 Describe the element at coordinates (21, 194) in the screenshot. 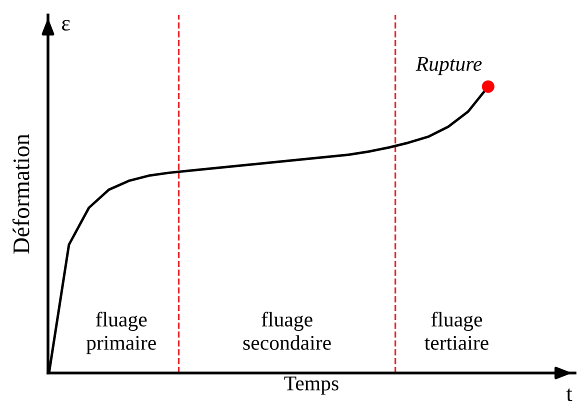

I see `y-axis-title: Déformation` at that location.